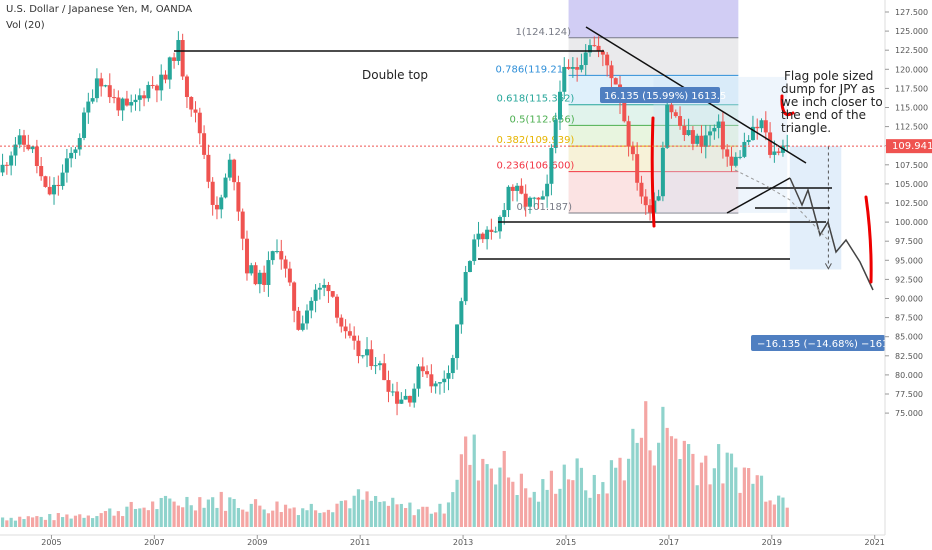  I want to click on red-flagpole-mark, so click(653, 172).